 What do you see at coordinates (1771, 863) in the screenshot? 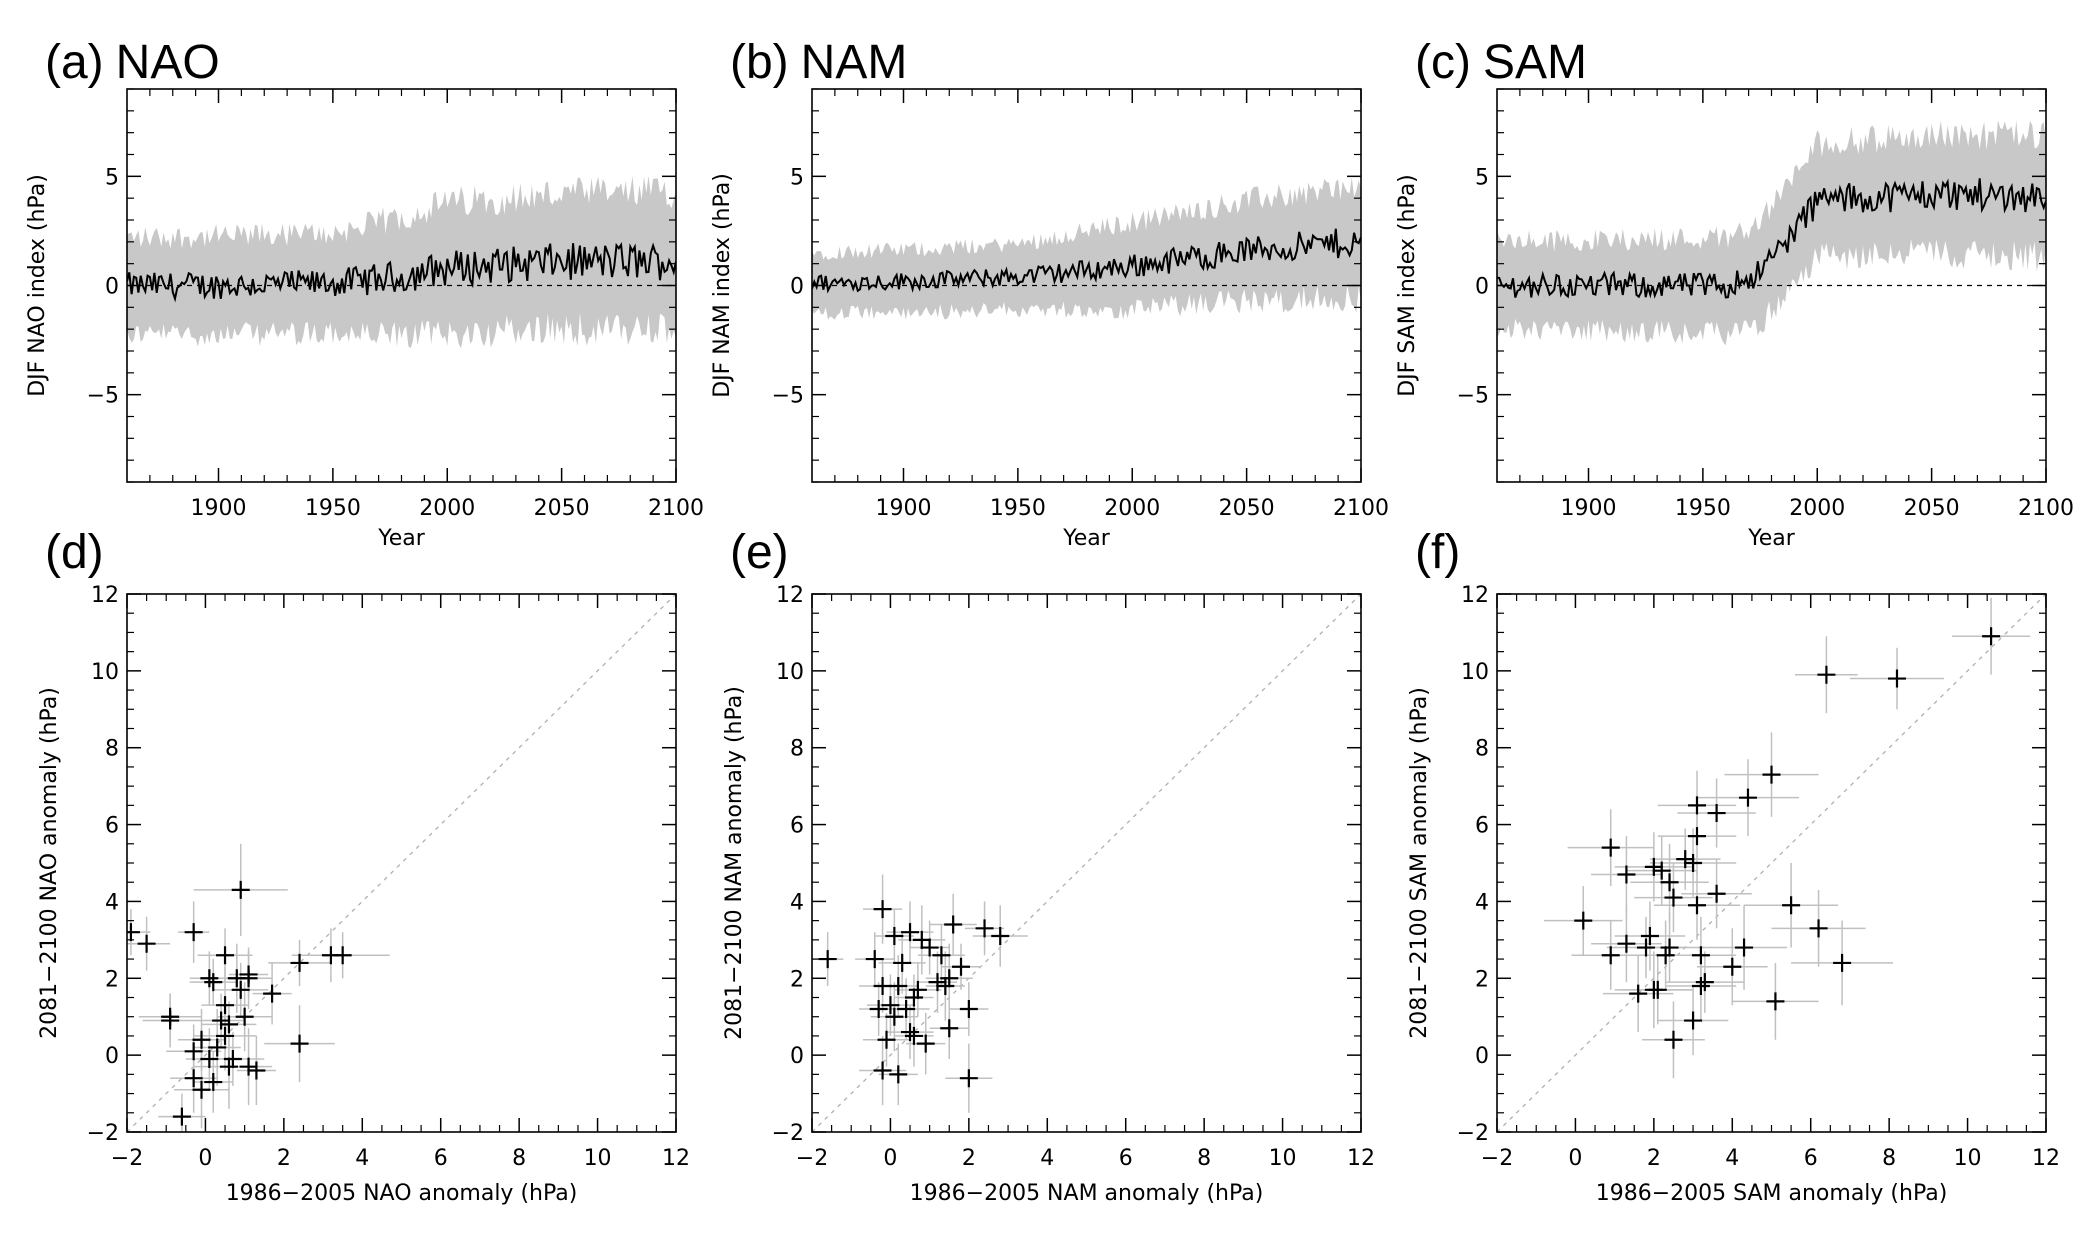
I see `plot-frame` at bounding box center [1771, 863].